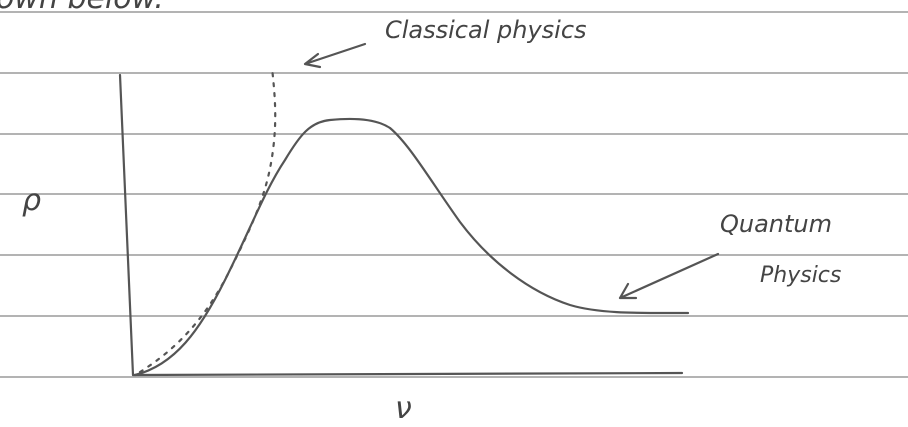  What do you see at coordinates (403, 408) in the screenshot?
I see `x-axis-label: ν` at bounding box center [403, 408].